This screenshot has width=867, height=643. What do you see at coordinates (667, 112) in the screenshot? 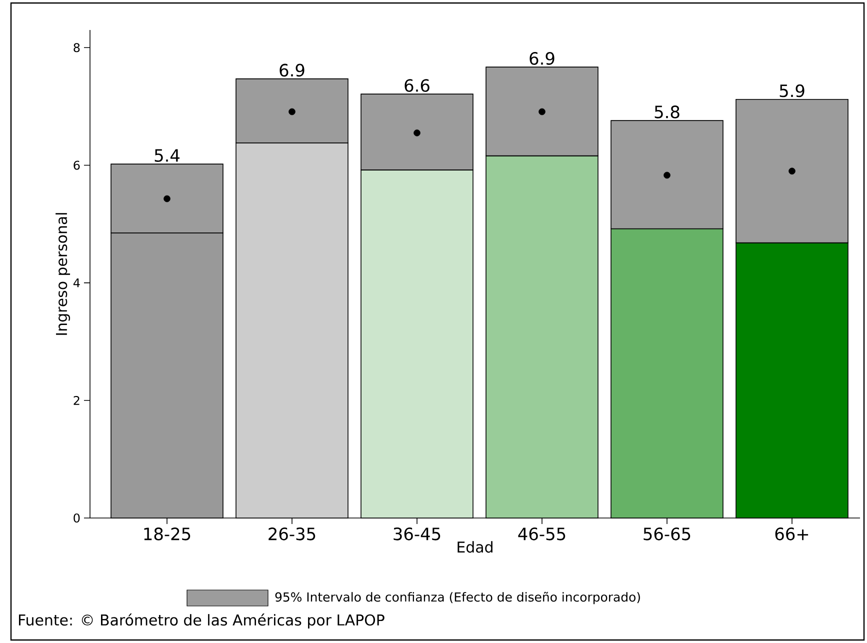
I see `annotation: 5.8` at bounding box center [667, 112].